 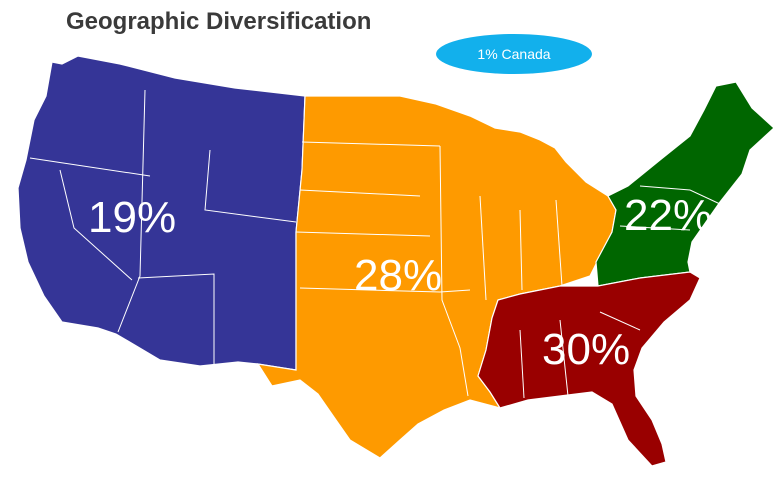 I want to click on west-percent-label: 19%, so click(x=132, y=217).